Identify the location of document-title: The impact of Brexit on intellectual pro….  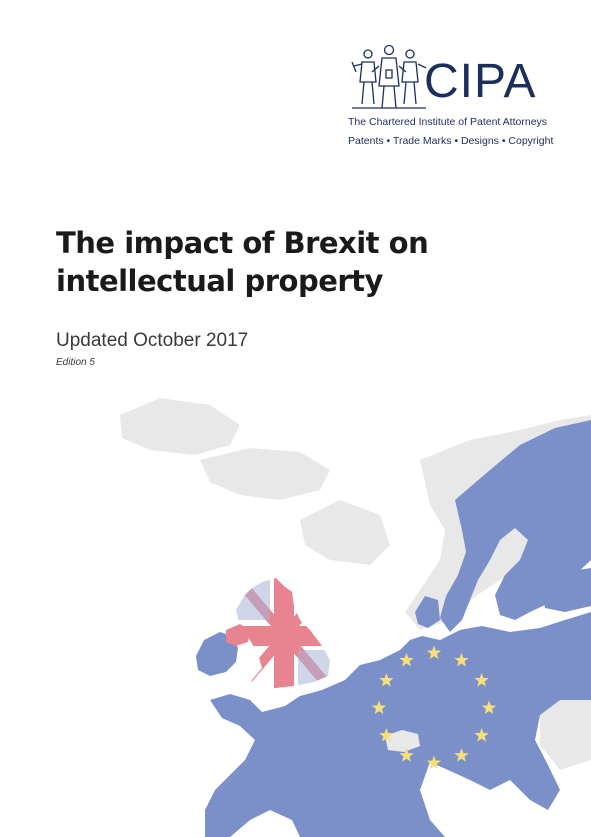
(242, 262).